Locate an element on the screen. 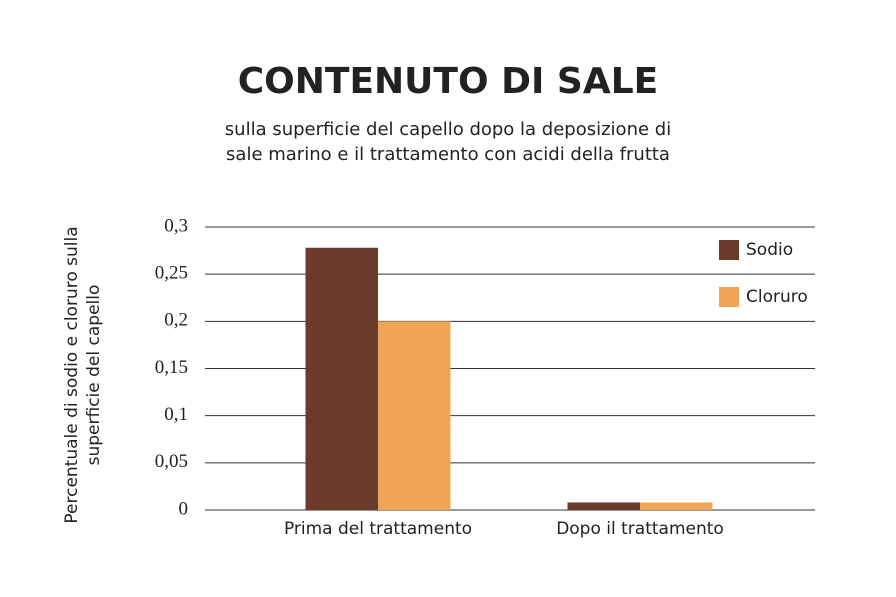 This screenshot has width=896, height=597. y-tick-label: 0,25 is located at coordinates (171, 273).